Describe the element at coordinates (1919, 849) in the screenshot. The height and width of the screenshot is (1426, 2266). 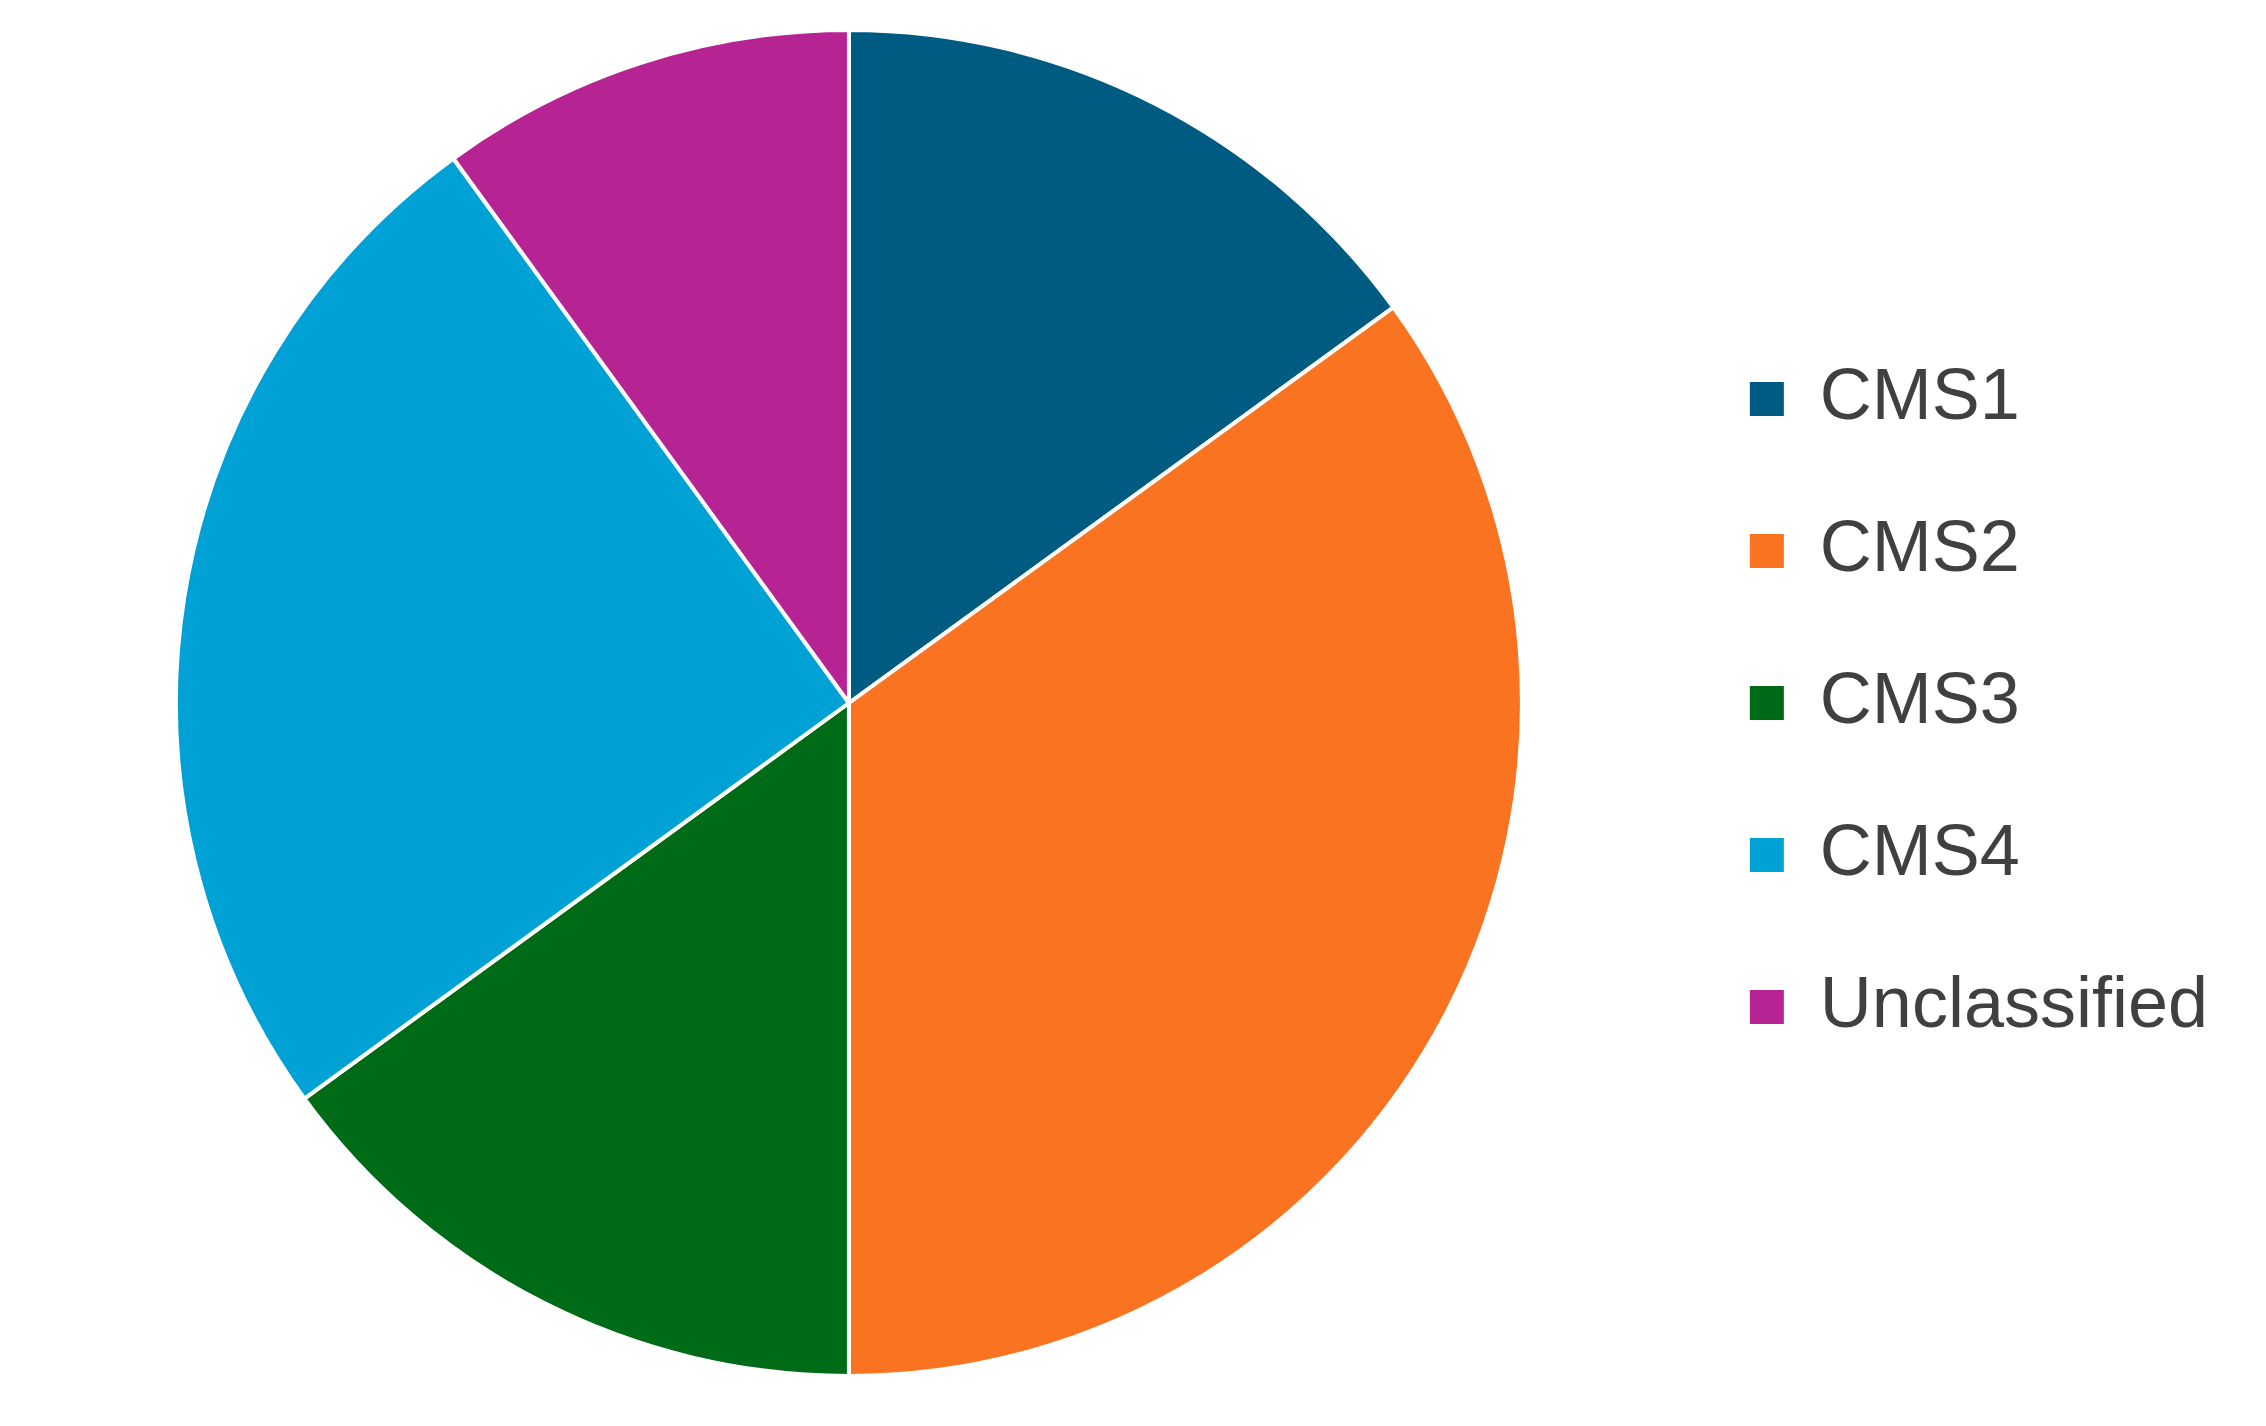
I see `legend-label: CMS4` at that location.